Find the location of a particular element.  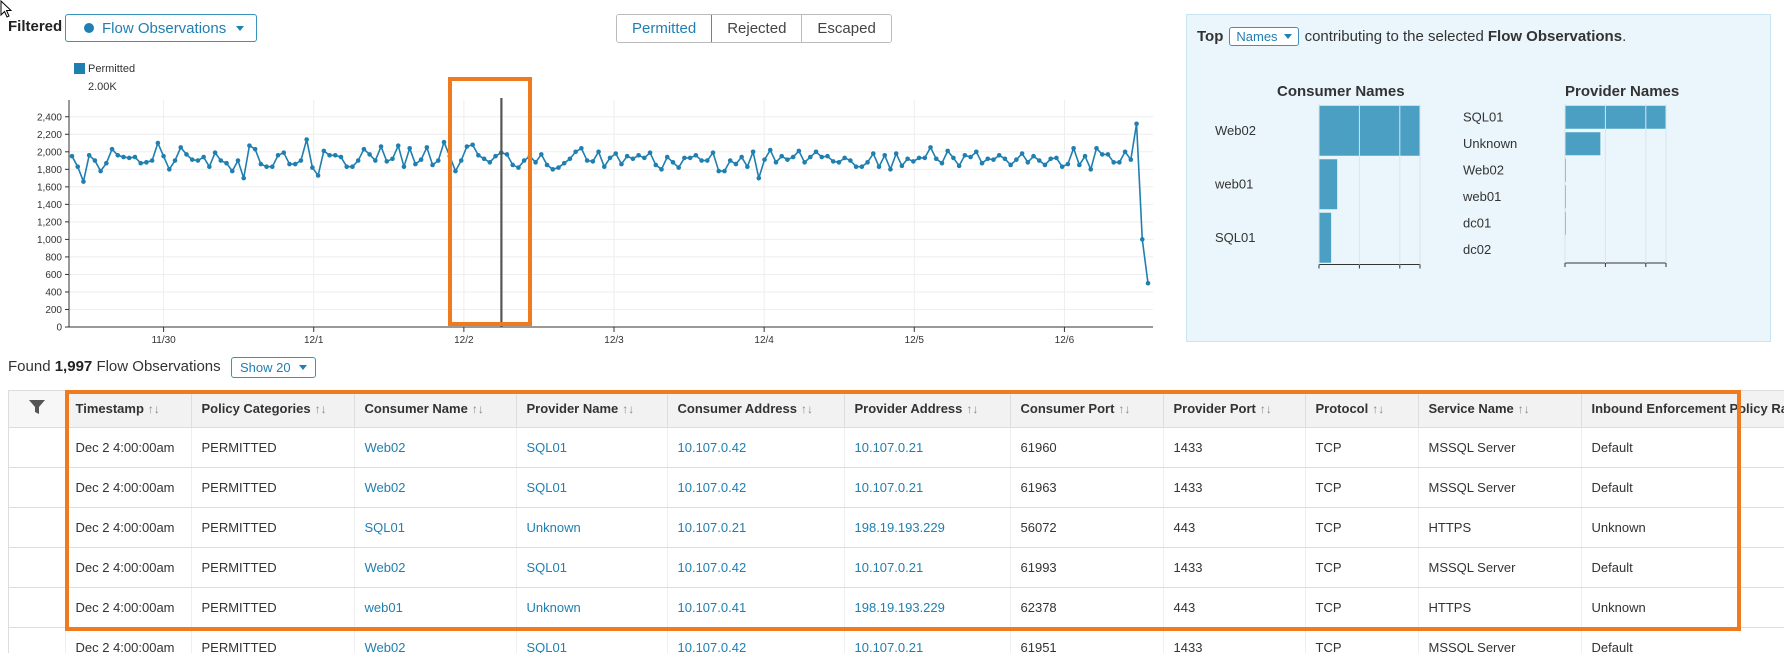

tab-permitted: Permitted is located at coordinates (664, 28).